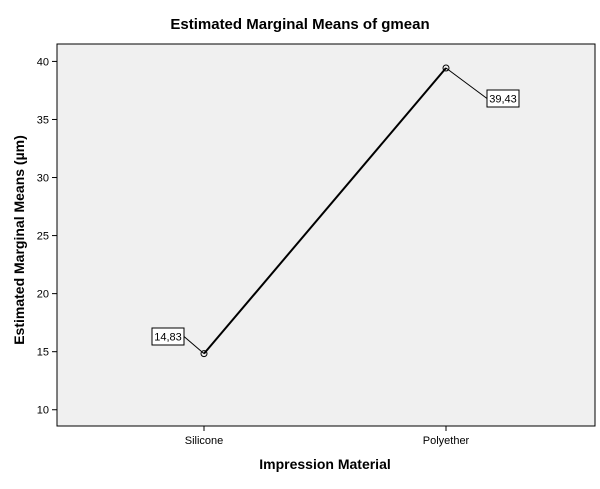 The width and height of the screenshot is (600, 489). Describe the element at coordinates (43, 411) in the screenshot. I see `y-tick-label: 10` at that location.